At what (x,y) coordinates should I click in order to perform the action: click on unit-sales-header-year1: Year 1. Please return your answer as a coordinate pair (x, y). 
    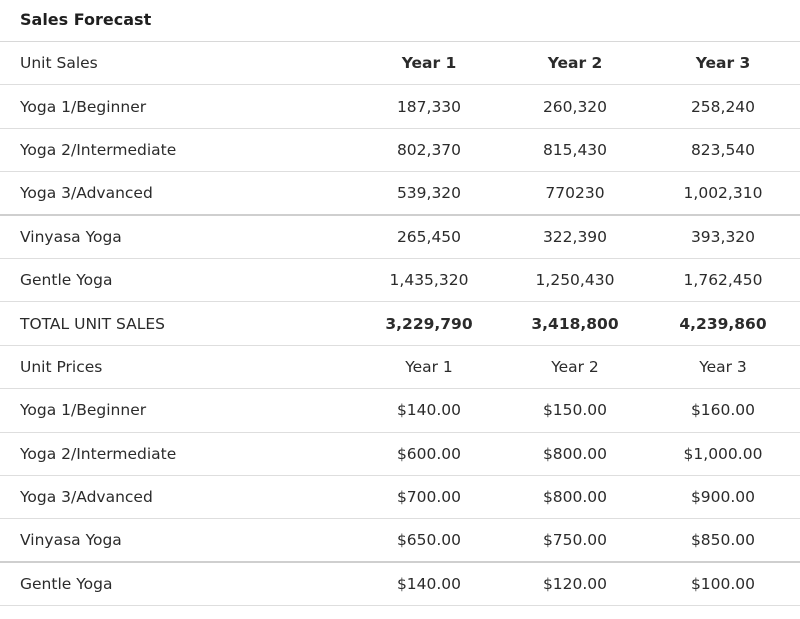
    Looking at the image, I should click on (429, 63).